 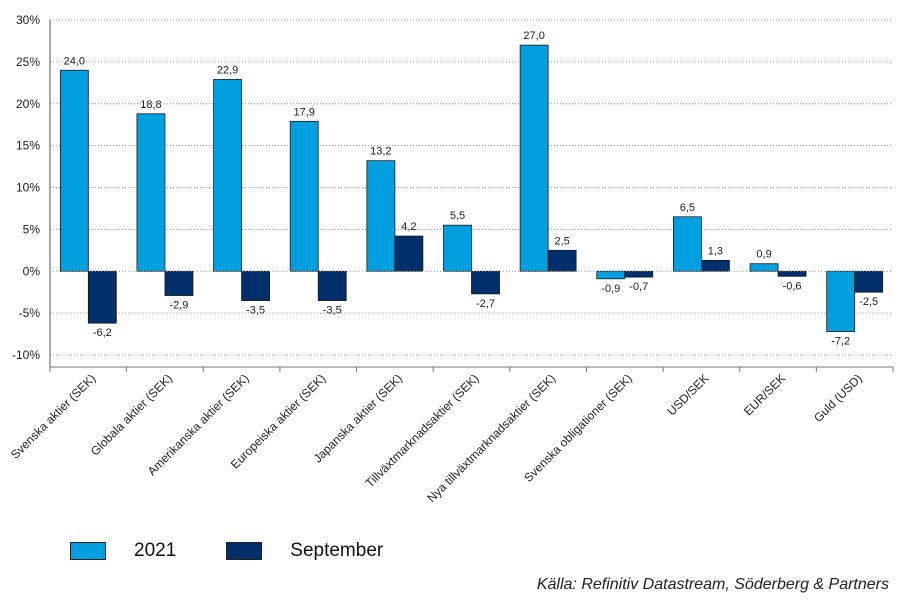 What do you see at coordinates (561, 241) in the screenshot?
I see `data-label: 2,5` at bounding box center [561, 241].